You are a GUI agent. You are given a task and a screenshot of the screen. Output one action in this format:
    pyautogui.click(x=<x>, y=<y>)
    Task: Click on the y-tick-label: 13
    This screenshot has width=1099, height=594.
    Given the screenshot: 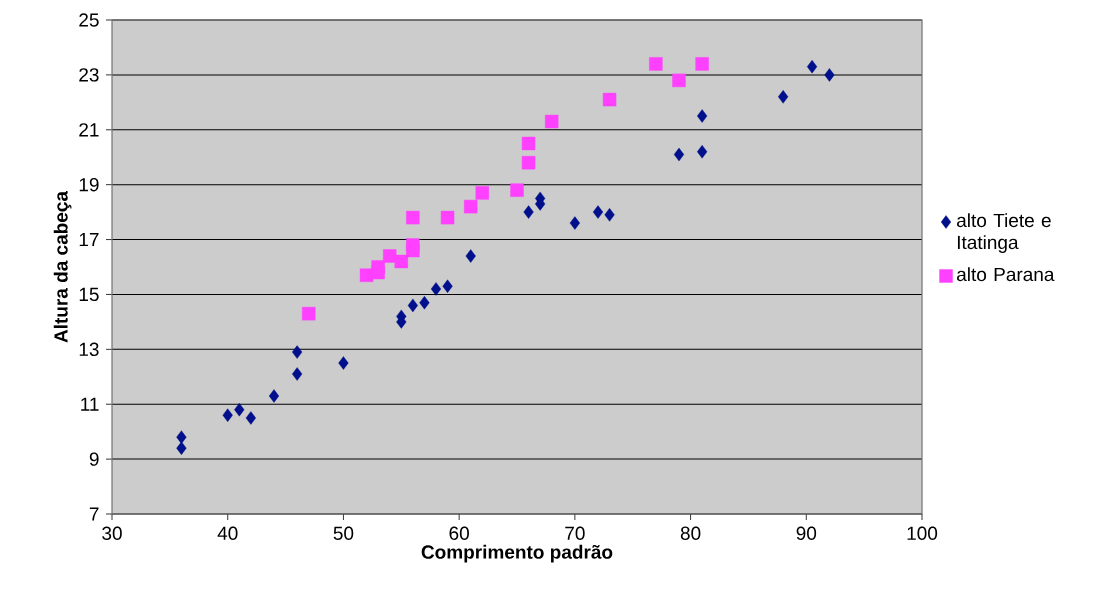 What is the action you would take?
    pyautogui.click(x=89, y=349)
    